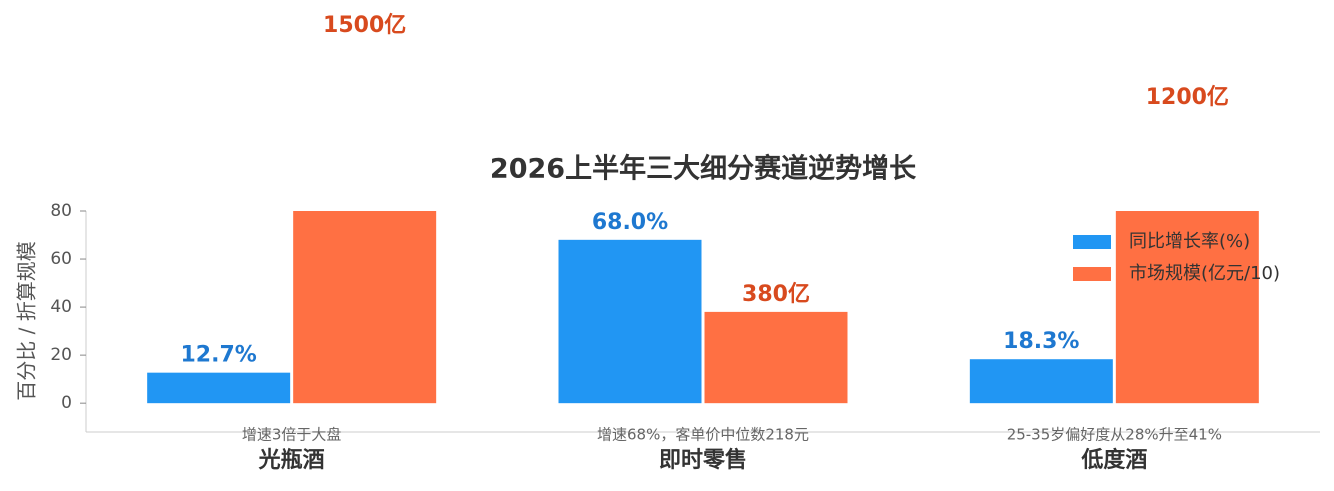 This screenshot has height=491, width=1334. Describe the element at coordinates (703, 169) in the screenshot. I see `chart-title: 2026上半年三大细分赛道逆势增长` at that location.